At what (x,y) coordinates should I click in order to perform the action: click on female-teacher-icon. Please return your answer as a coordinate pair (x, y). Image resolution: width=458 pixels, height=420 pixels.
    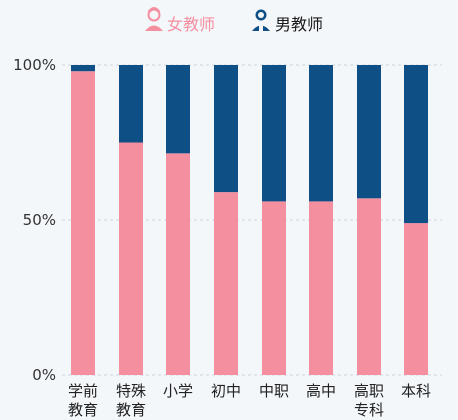
    Looking at the image, I should click on (154, 19).